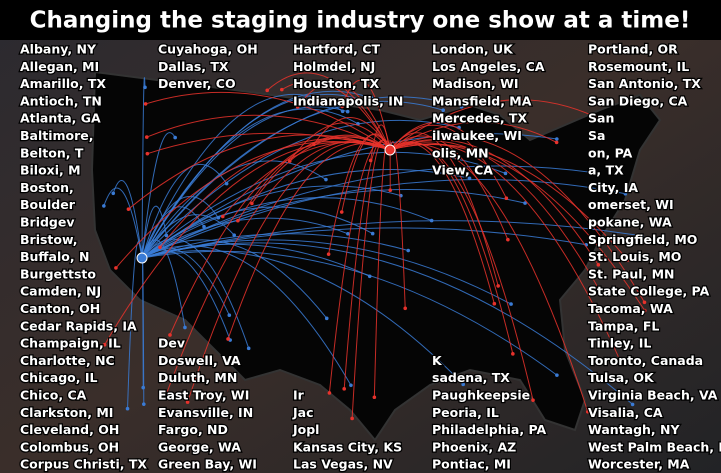 This screenshot has width=721, height=473. I want to click on city-name: Bristow,, so click(48, 239).